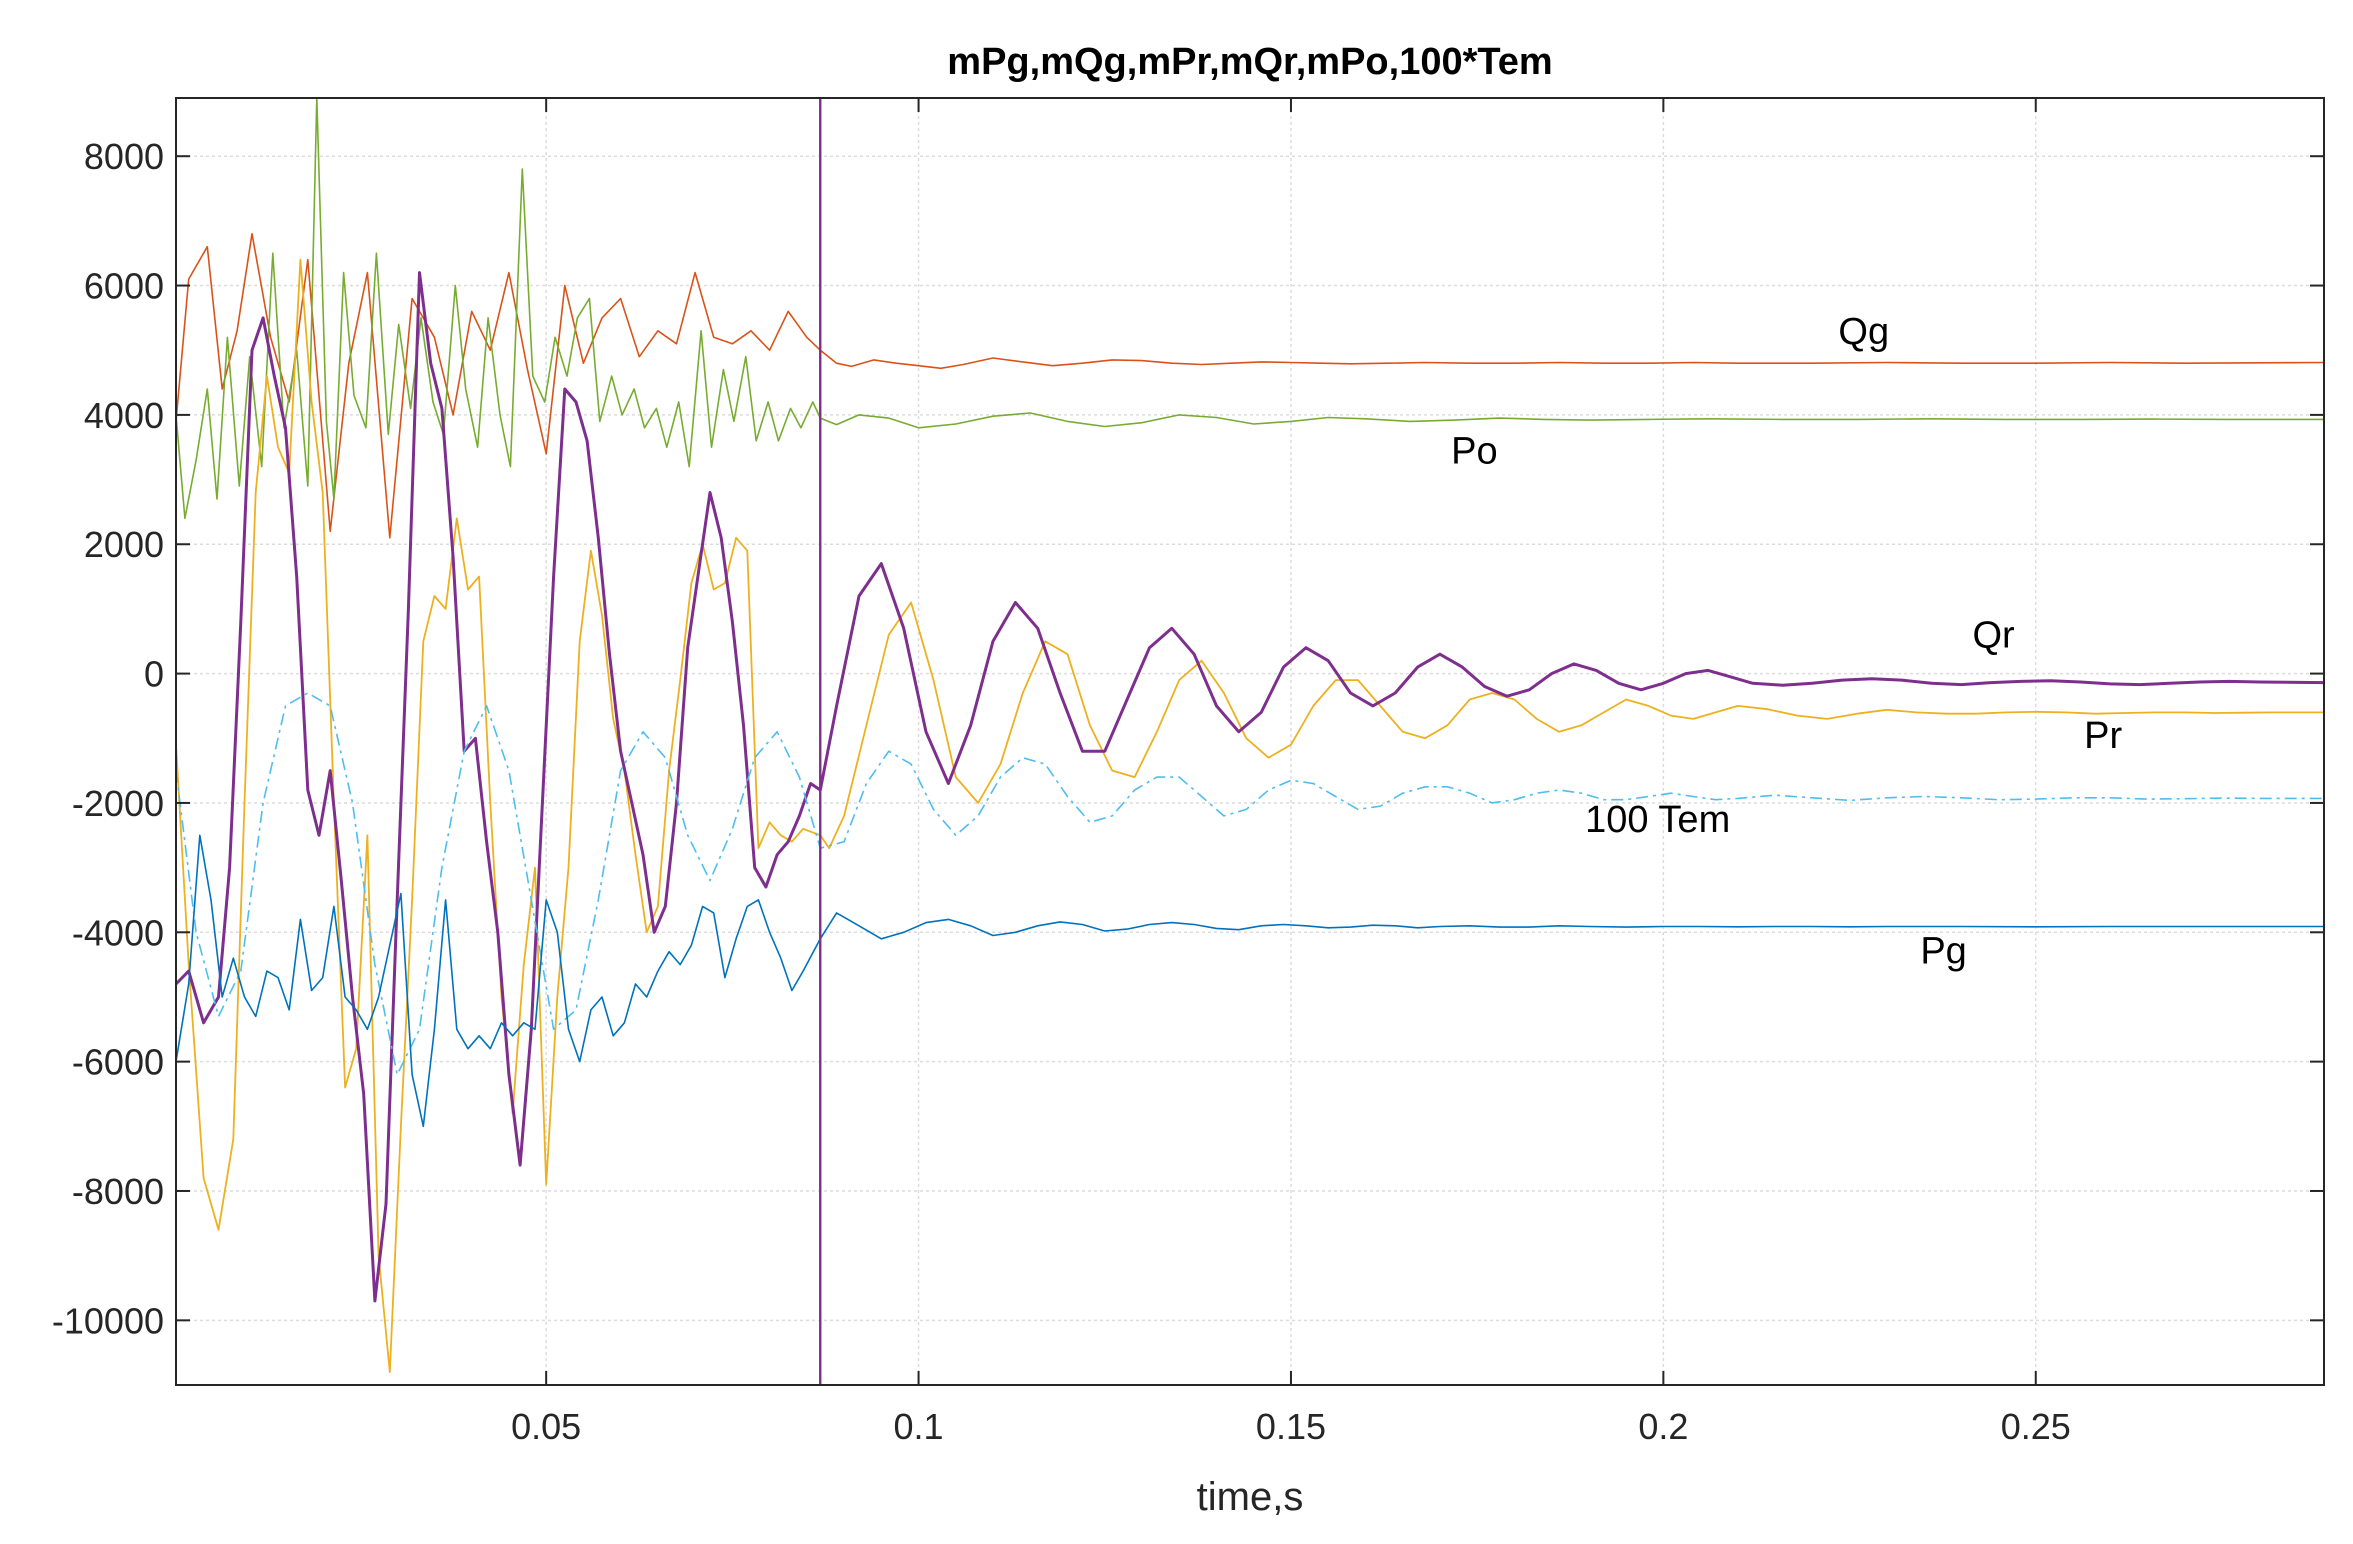 This screenshot has width=2353, height=1544. I want to click on y-tick-label: -2000, so click(118, 803).